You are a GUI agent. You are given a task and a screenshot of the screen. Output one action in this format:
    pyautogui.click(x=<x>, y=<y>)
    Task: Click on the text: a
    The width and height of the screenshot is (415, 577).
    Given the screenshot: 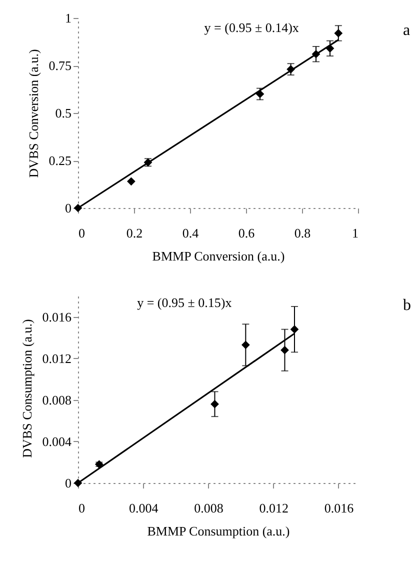 What is the action you would take?
    pyautogui.click(x=406, y=30)
    